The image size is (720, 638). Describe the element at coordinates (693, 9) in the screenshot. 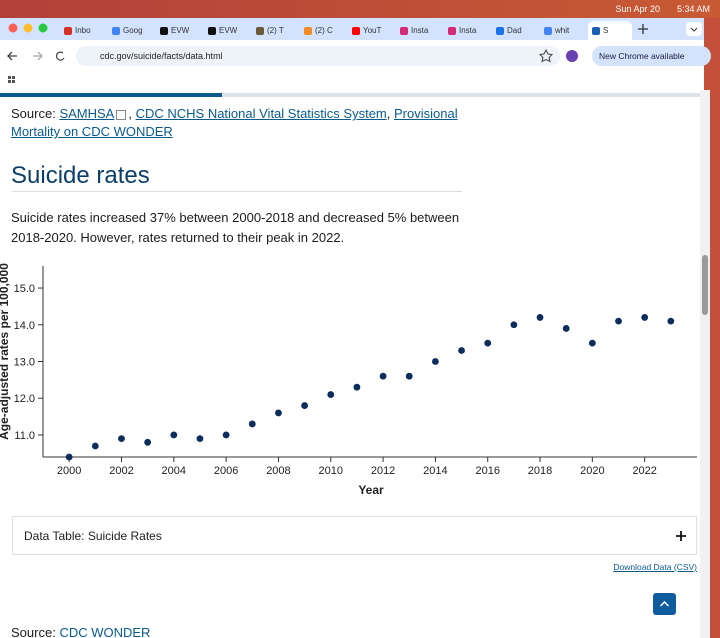

I see `time: 5:34 AM` at that location.